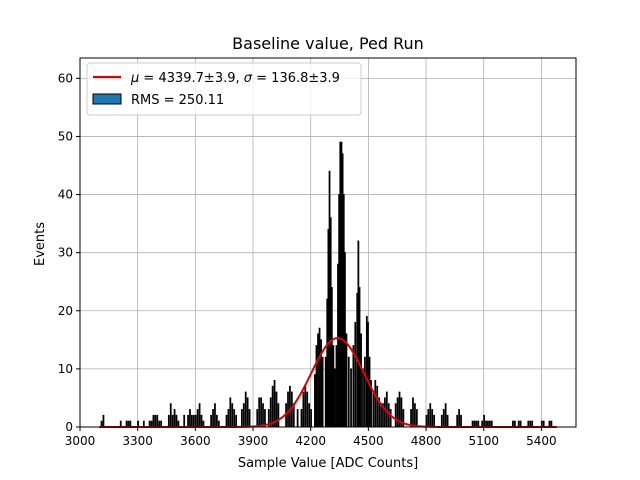 This screenshot has height=480, width=640. What do you see at coordinates (80, 441) in the screenshot?
I see `x-tick-label-0: 3000` at bounding box center [80, 441].